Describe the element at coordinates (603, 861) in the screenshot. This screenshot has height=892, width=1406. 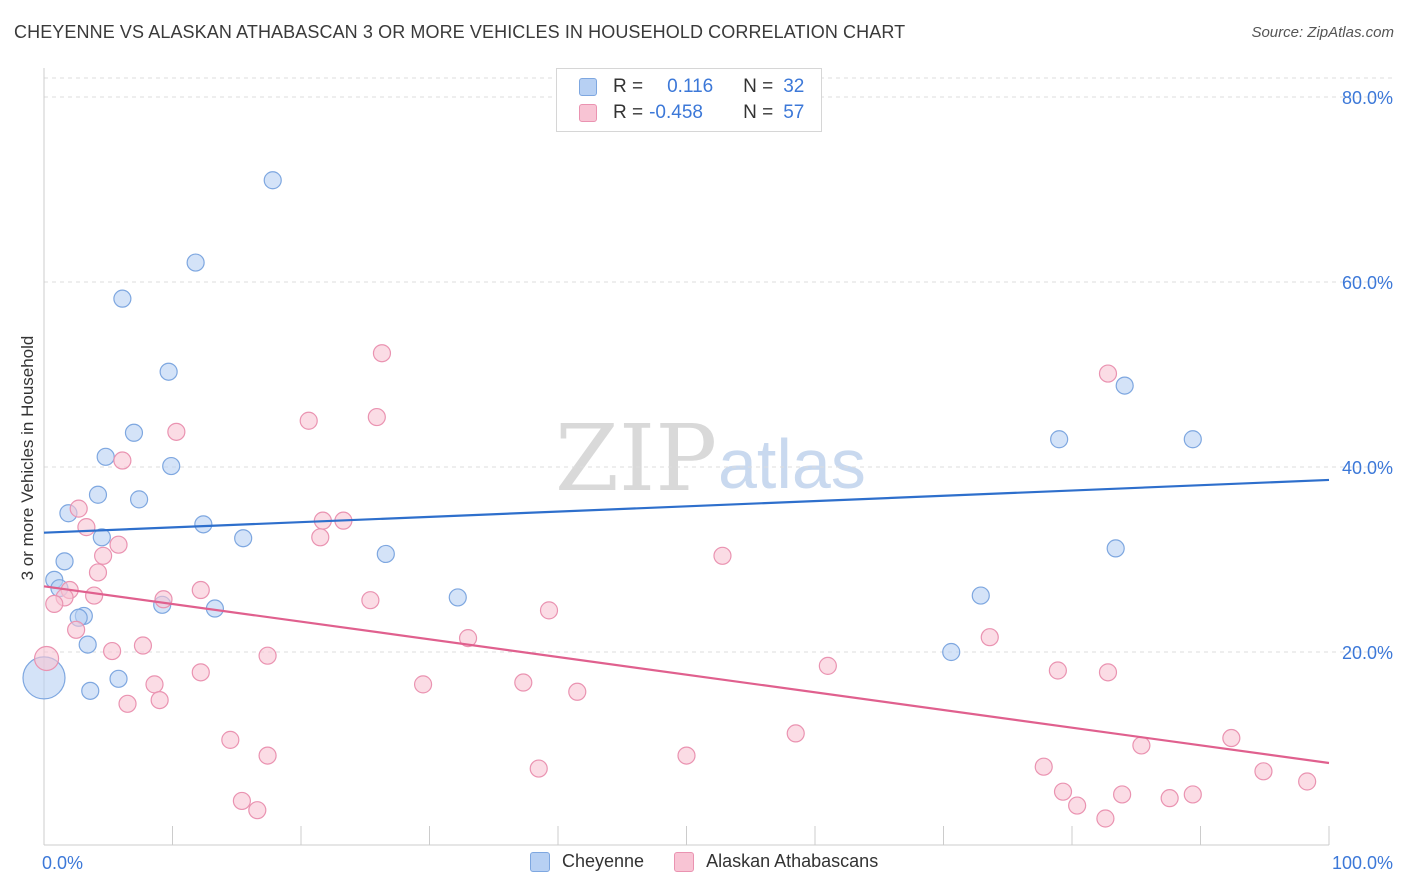
I see `legend-label: Cheyenne` at that location.